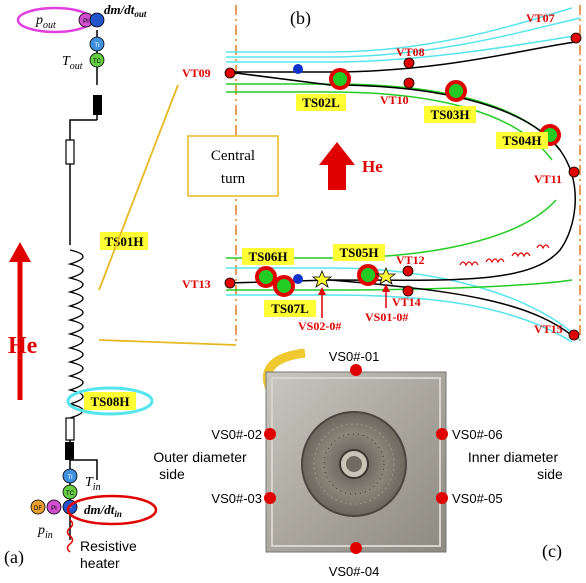 Image resolution: width=586 pixels, height=583 pixels. I want to click on tc-sensor-icon, so click(97, 60).